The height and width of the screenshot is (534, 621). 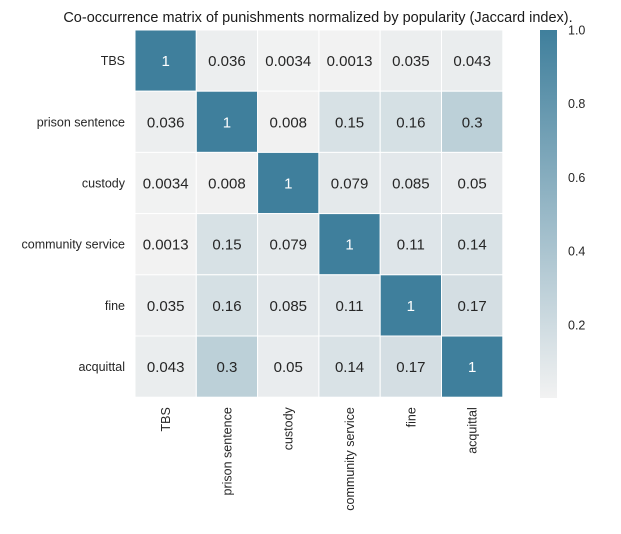 What do you see at coordinates (562, 211) in the screenshot?
I see `colorbar: 0.2 0.4 0.6 0.8 1.0` at bounding box center [562, 211].